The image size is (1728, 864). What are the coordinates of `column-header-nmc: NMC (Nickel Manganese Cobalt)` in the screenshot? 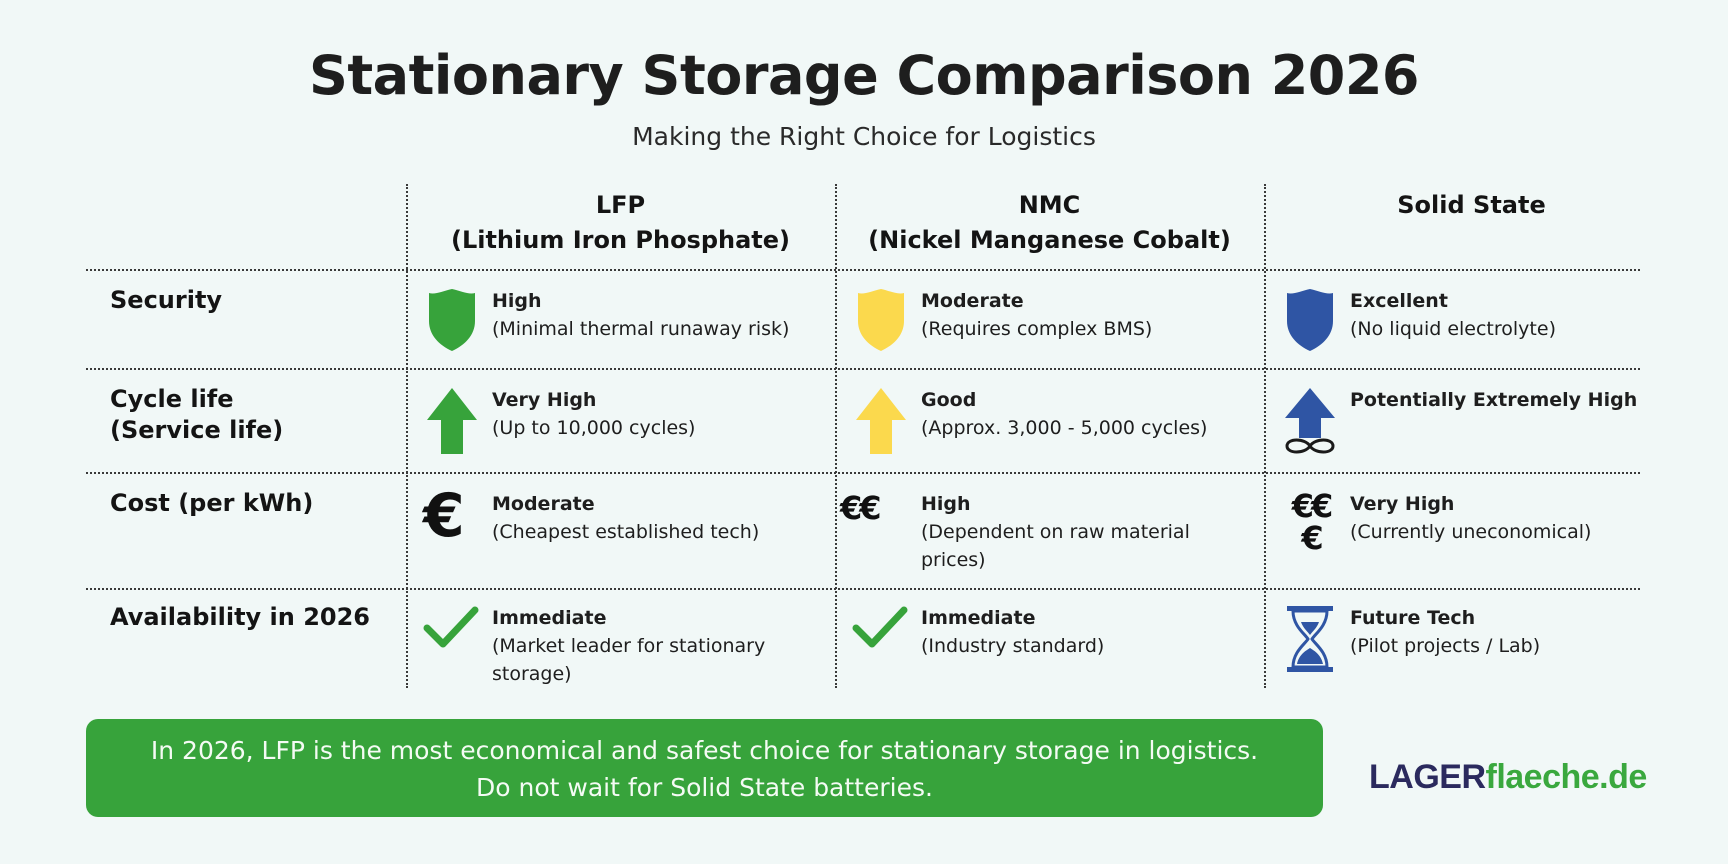 It's located at (1049, 223).